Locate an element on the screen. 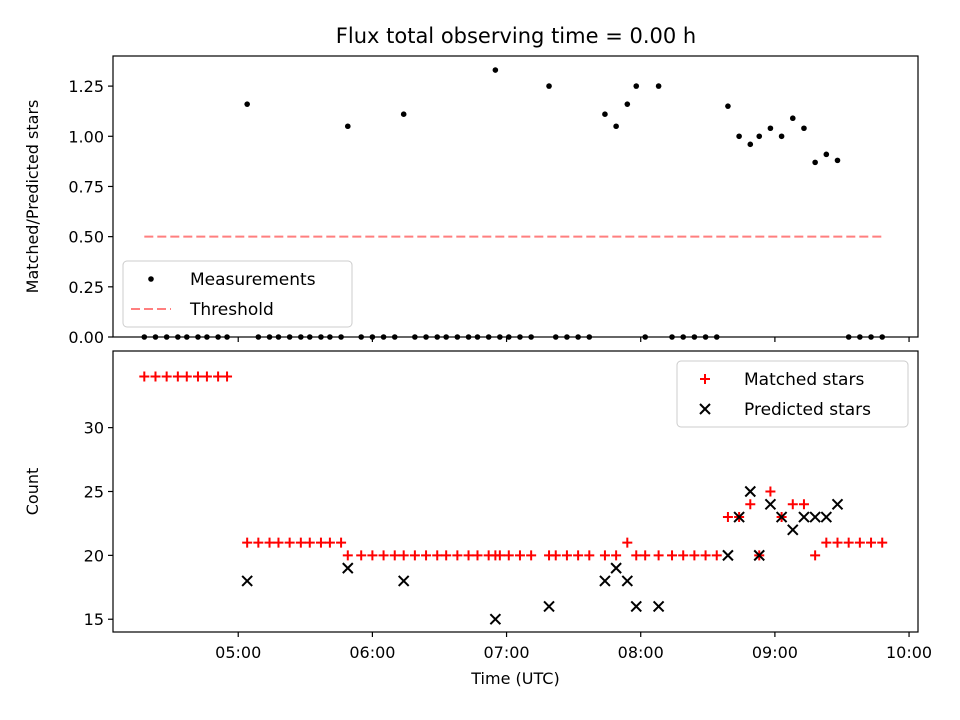  y-axis-label: Matched/Predicted stars is located at coordinates (32, 197).